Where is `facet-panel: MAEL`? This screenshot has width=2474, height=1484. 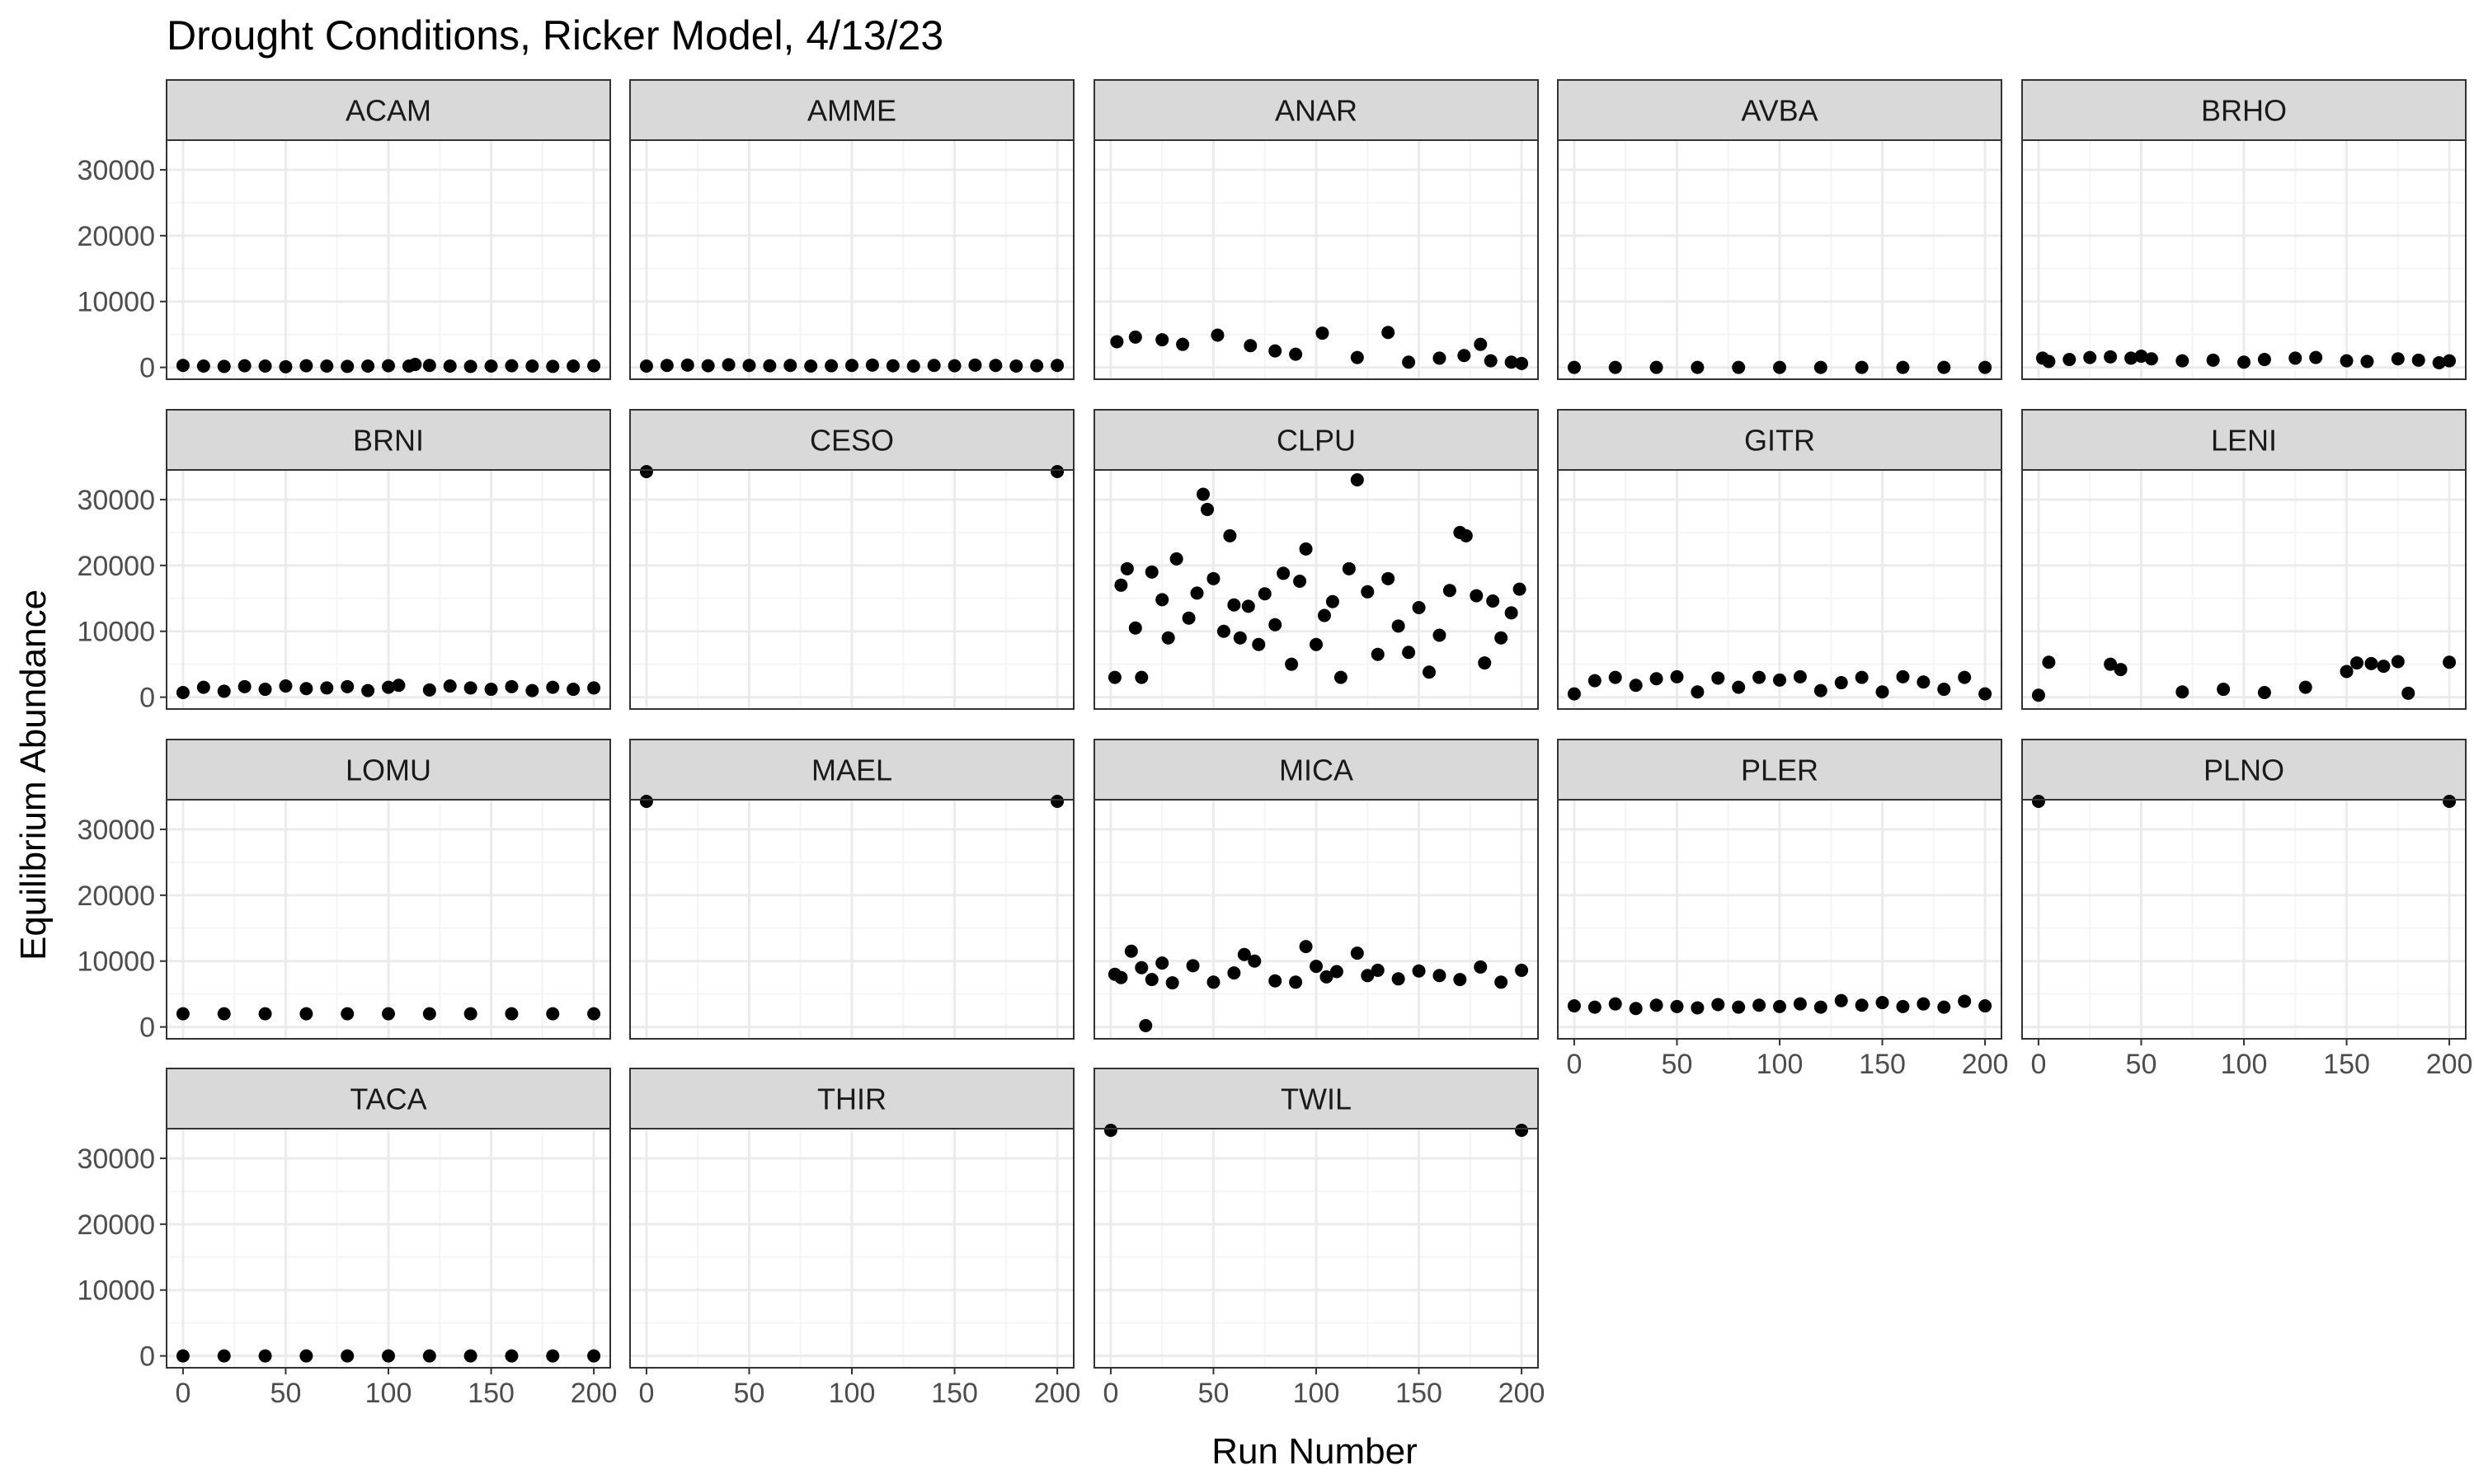
facet-panel: MAEL is located at coordinates (852, 889).